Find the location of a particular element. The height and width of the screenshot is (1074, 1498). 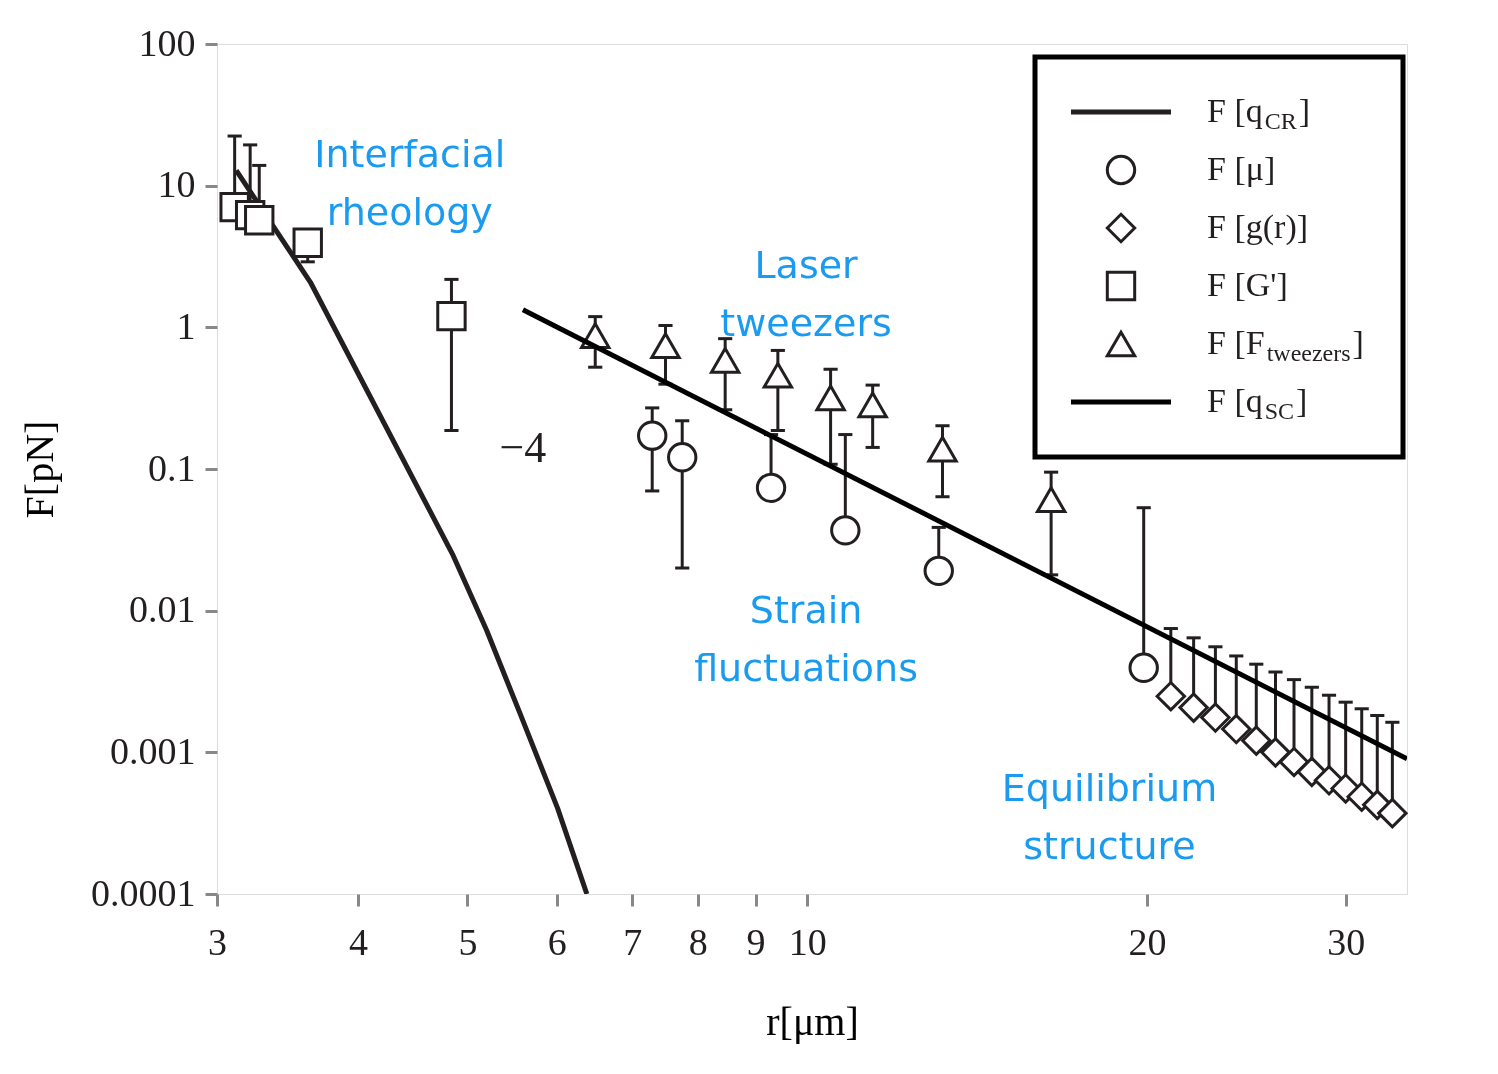

y-tick-label: 0.001 is located at coordinates (153, 750).